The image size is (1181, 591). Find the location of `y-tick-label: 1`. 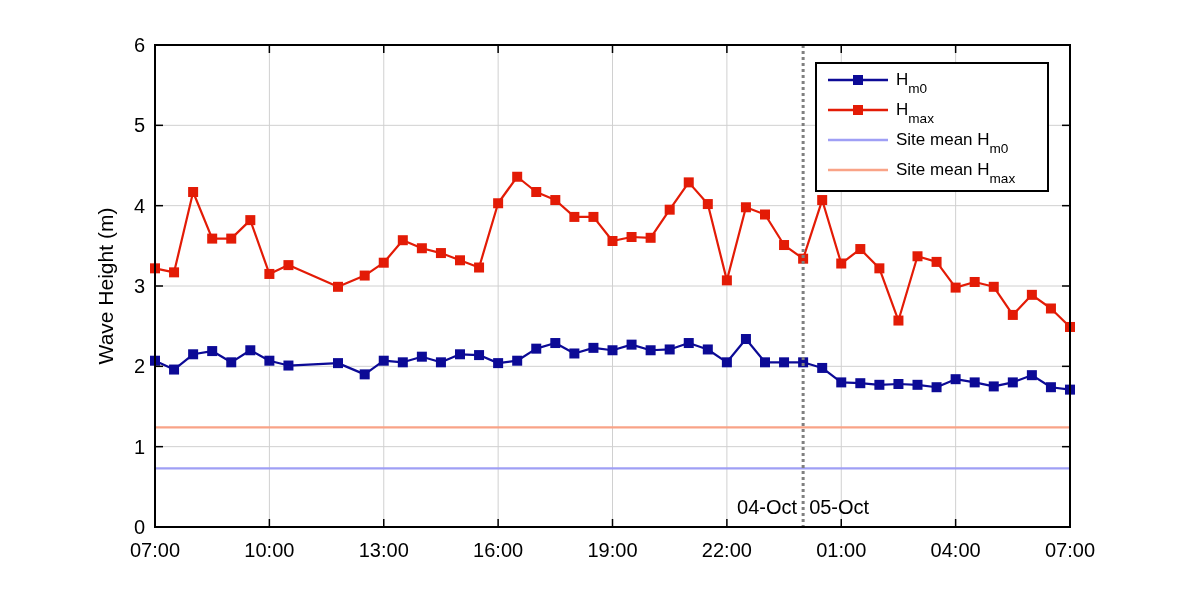

y-tick-label: 1 is located at coordinates (139, 446).